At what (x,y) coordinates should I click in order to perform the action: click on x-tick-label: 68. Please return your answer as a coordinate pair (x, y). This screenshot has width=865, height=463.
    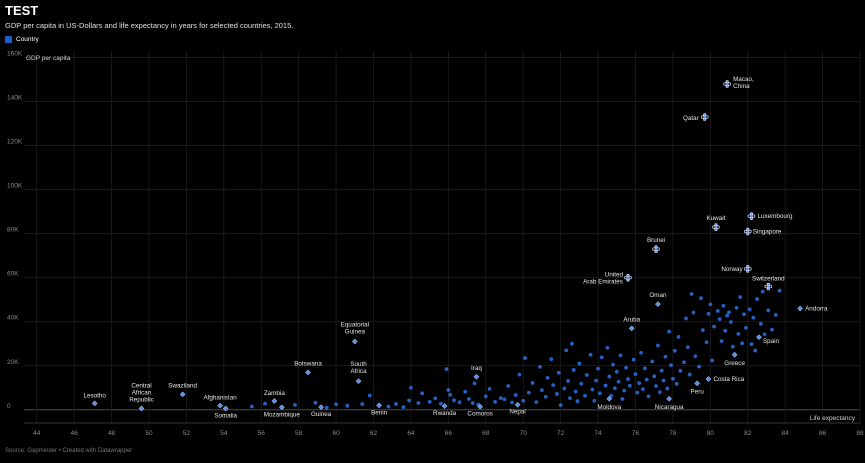
    Looking at the image, I should click on (486, 433).